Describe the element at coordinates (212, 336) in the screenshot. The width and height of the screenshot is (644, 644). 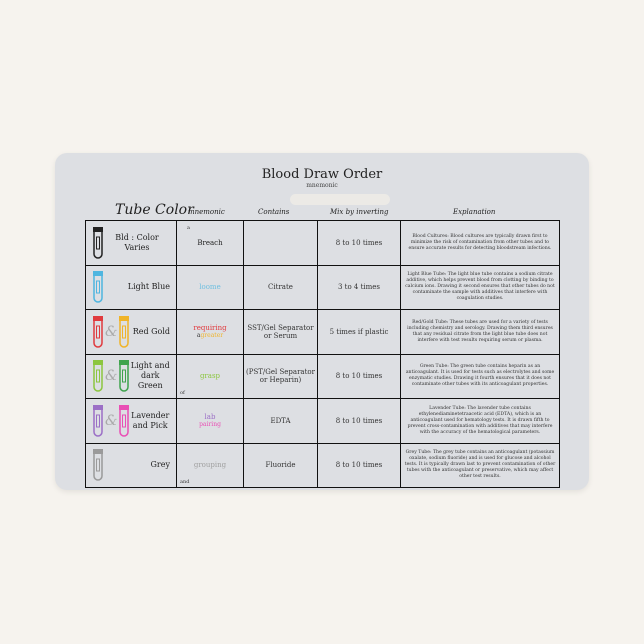
I see `mnemonic-word-2: greater` at that location.